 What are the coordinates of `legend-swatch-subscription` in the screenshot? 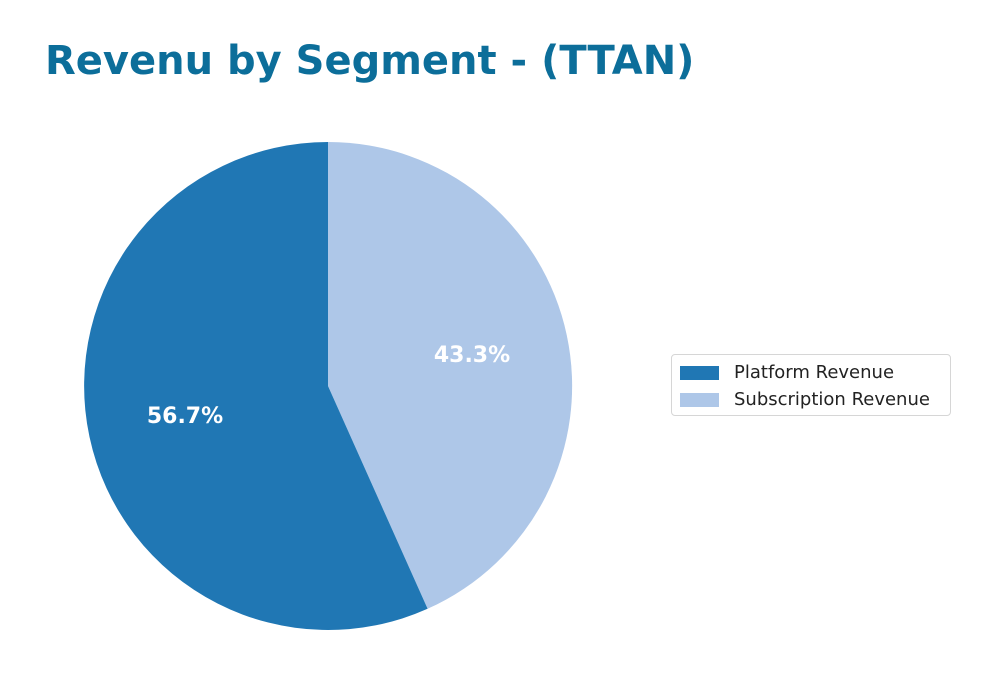 It's located at (699, 399).